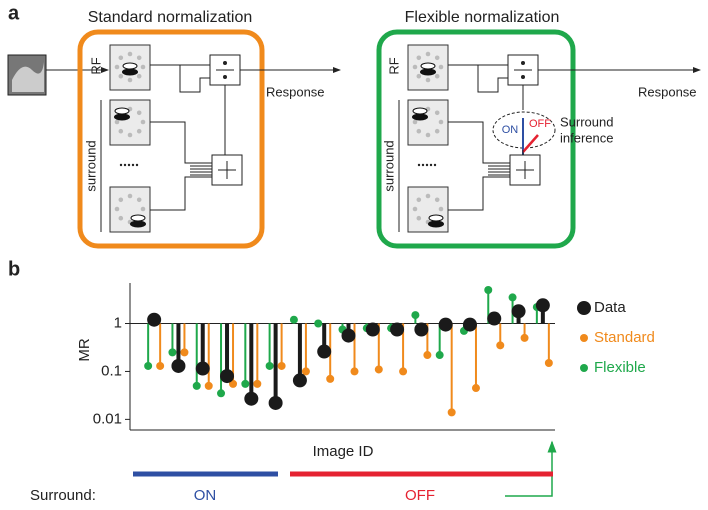 This screenshot has width=708, height=510. I want to click on surround-label: Surround:, so click(63, 495).